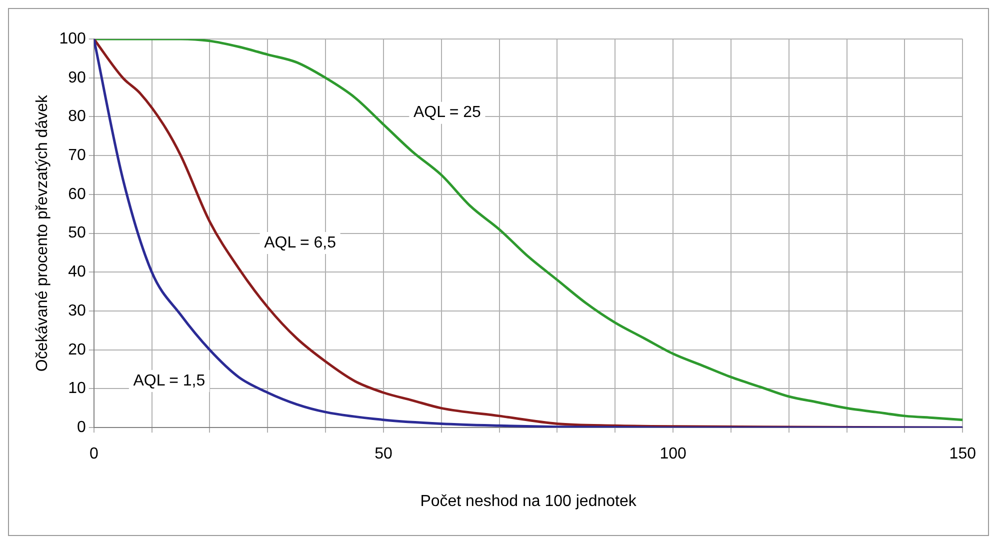 This screenshot has height=544, width=997. I want to click on y-tick-label: 80, so click(77, 117).